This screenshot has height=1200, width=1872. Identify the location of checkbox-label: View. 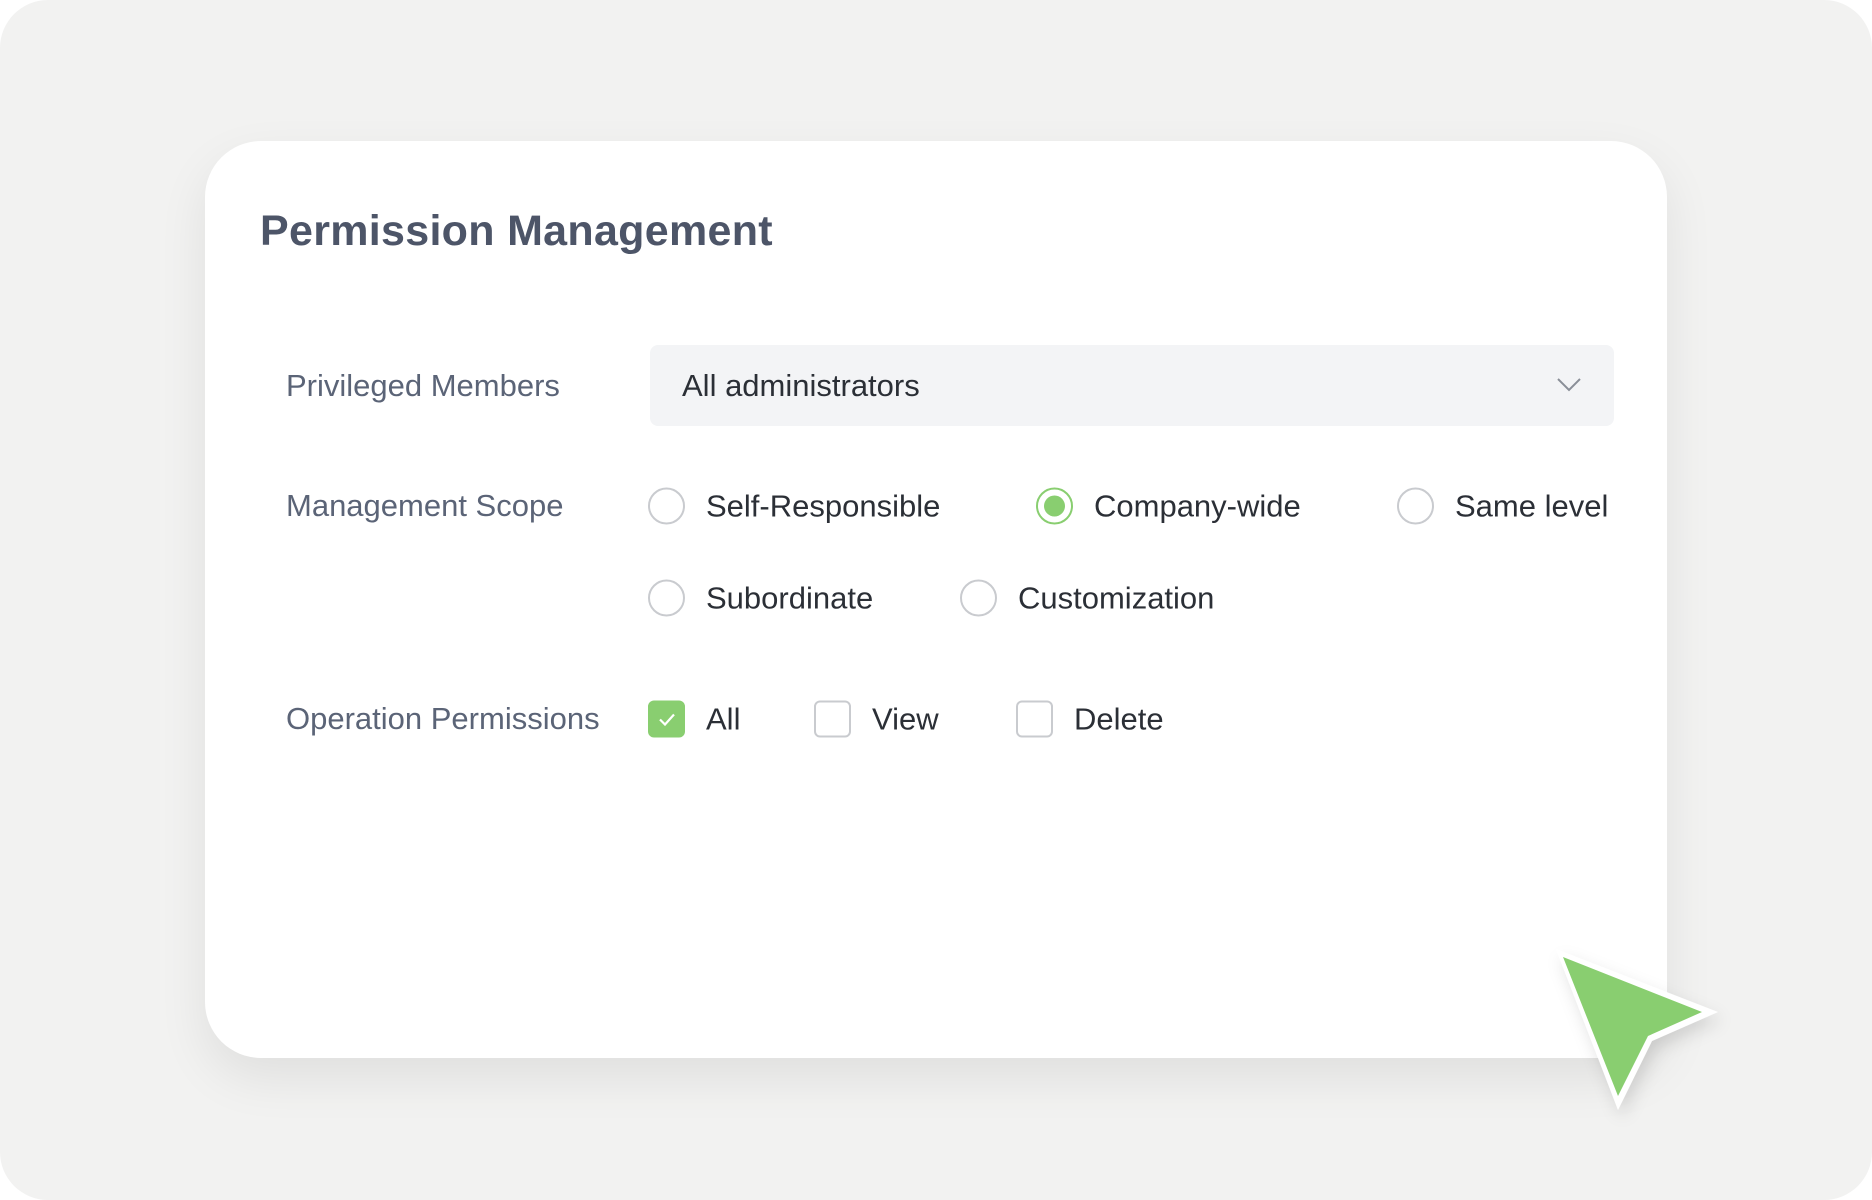
(905, 718).